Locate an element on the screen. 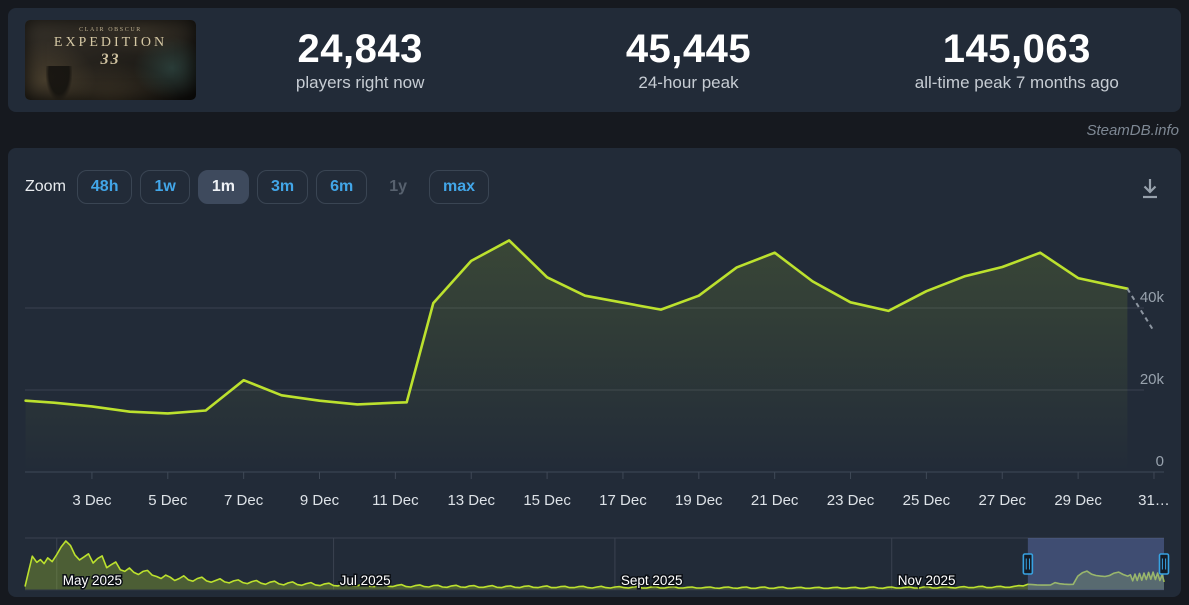 This screenshot has width=1189, height=605. nav-month-label: Sept 2025 is located at coordinates (652, 580).